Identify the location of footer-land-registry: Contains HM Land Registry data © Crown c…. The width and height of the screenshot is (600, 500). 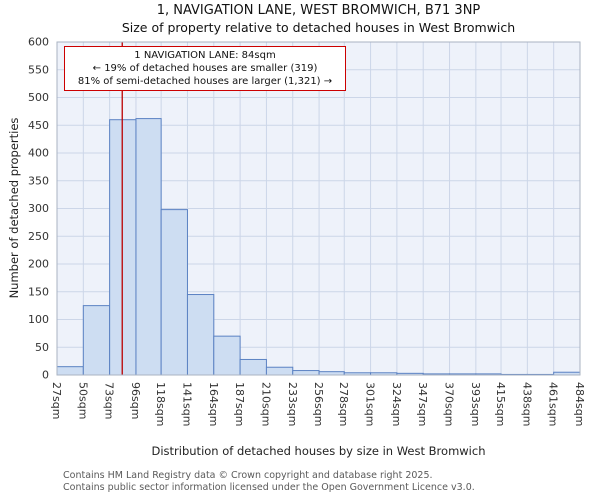
(248, 475).